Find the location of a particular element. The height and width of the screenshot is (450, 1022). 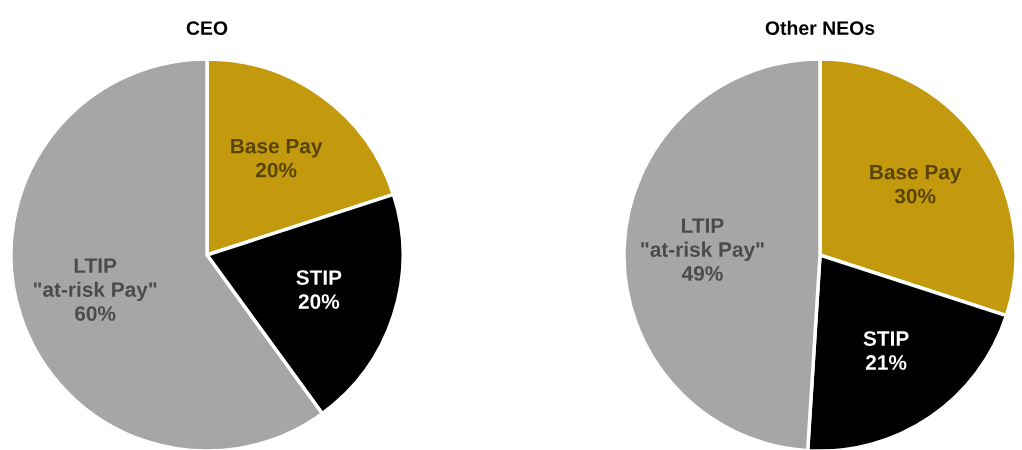

chart-title: Other NEOs is located at coordinates (820, 27).